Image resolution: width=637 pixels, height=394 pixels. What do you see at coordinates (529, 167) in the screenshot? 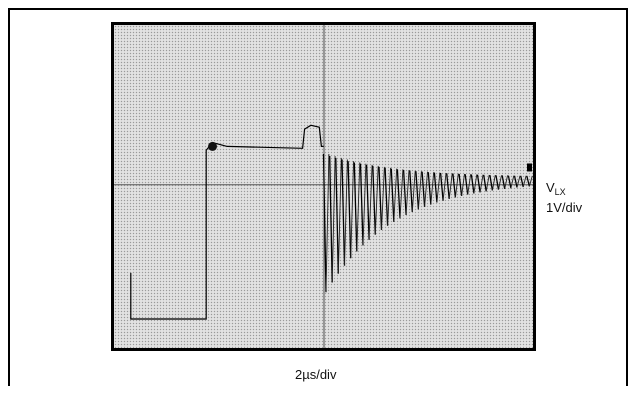
I see `trace-end-marker` at bounding box center [529, 167].